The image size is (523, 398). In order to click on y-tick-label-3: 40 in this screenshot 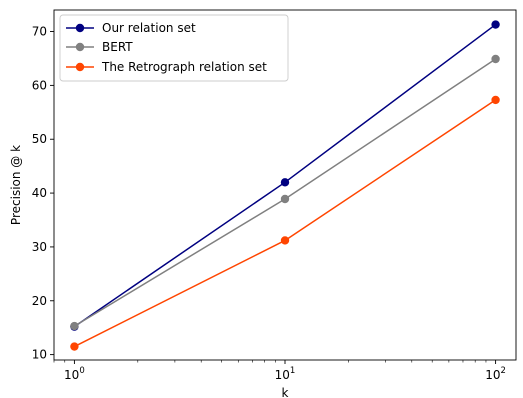, I will do `click(39, 193)`.